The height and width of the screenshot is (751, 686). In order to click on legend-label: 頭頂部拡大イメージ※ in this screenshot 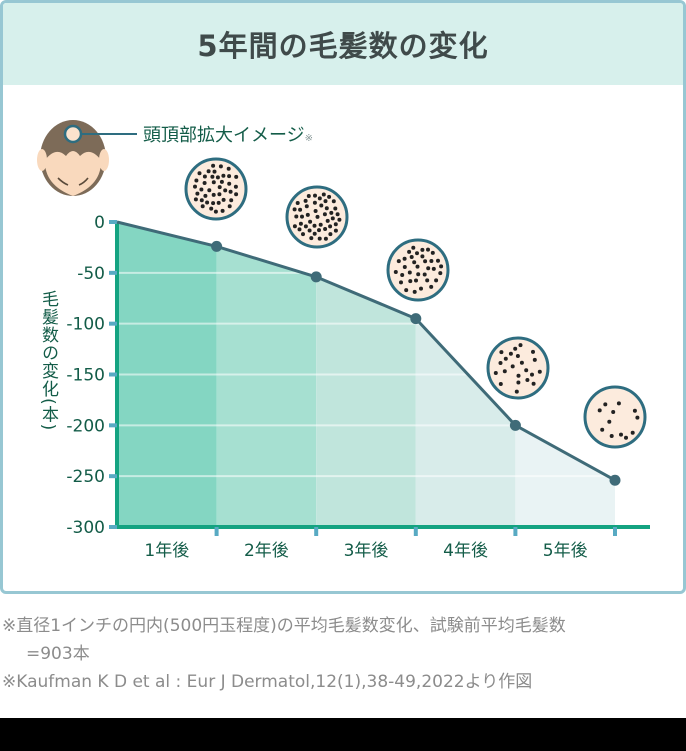, I will do `click(228, 134)`.